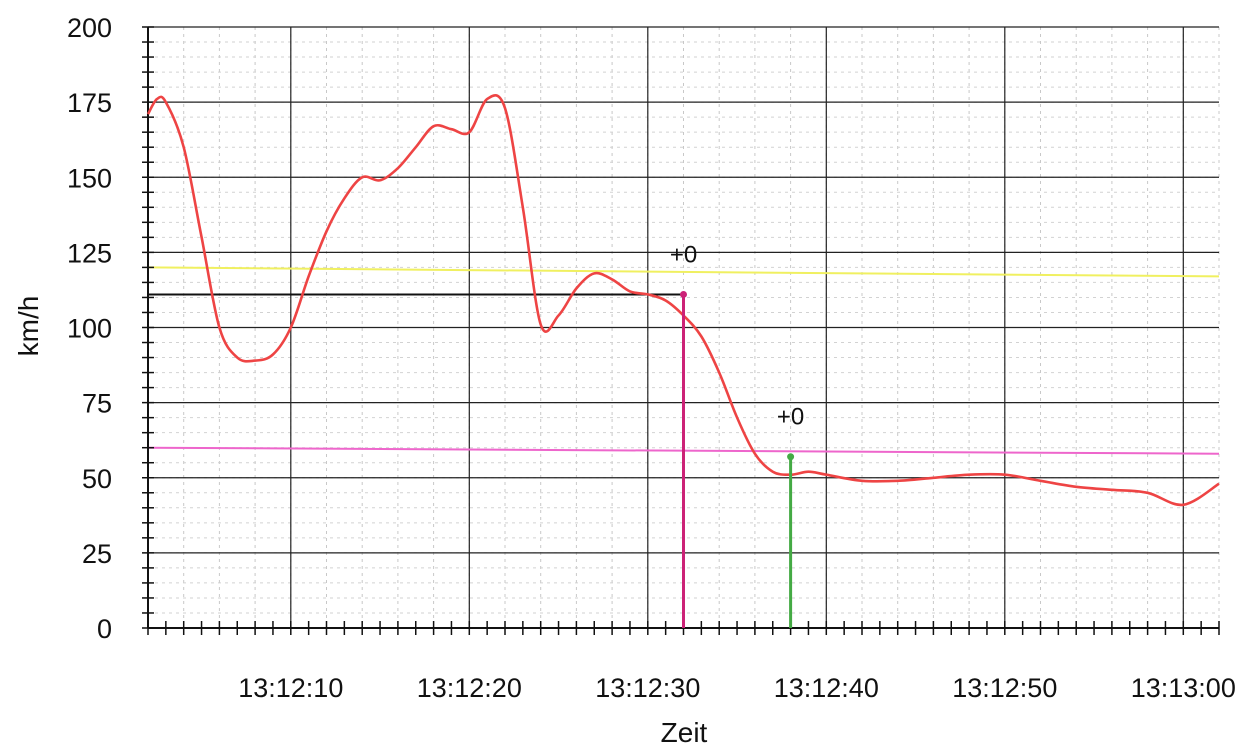  What do you see at coordinates (89, 28) in the screenshot?
I see `y-tick-label: 200` at bounding box center [89, 28].